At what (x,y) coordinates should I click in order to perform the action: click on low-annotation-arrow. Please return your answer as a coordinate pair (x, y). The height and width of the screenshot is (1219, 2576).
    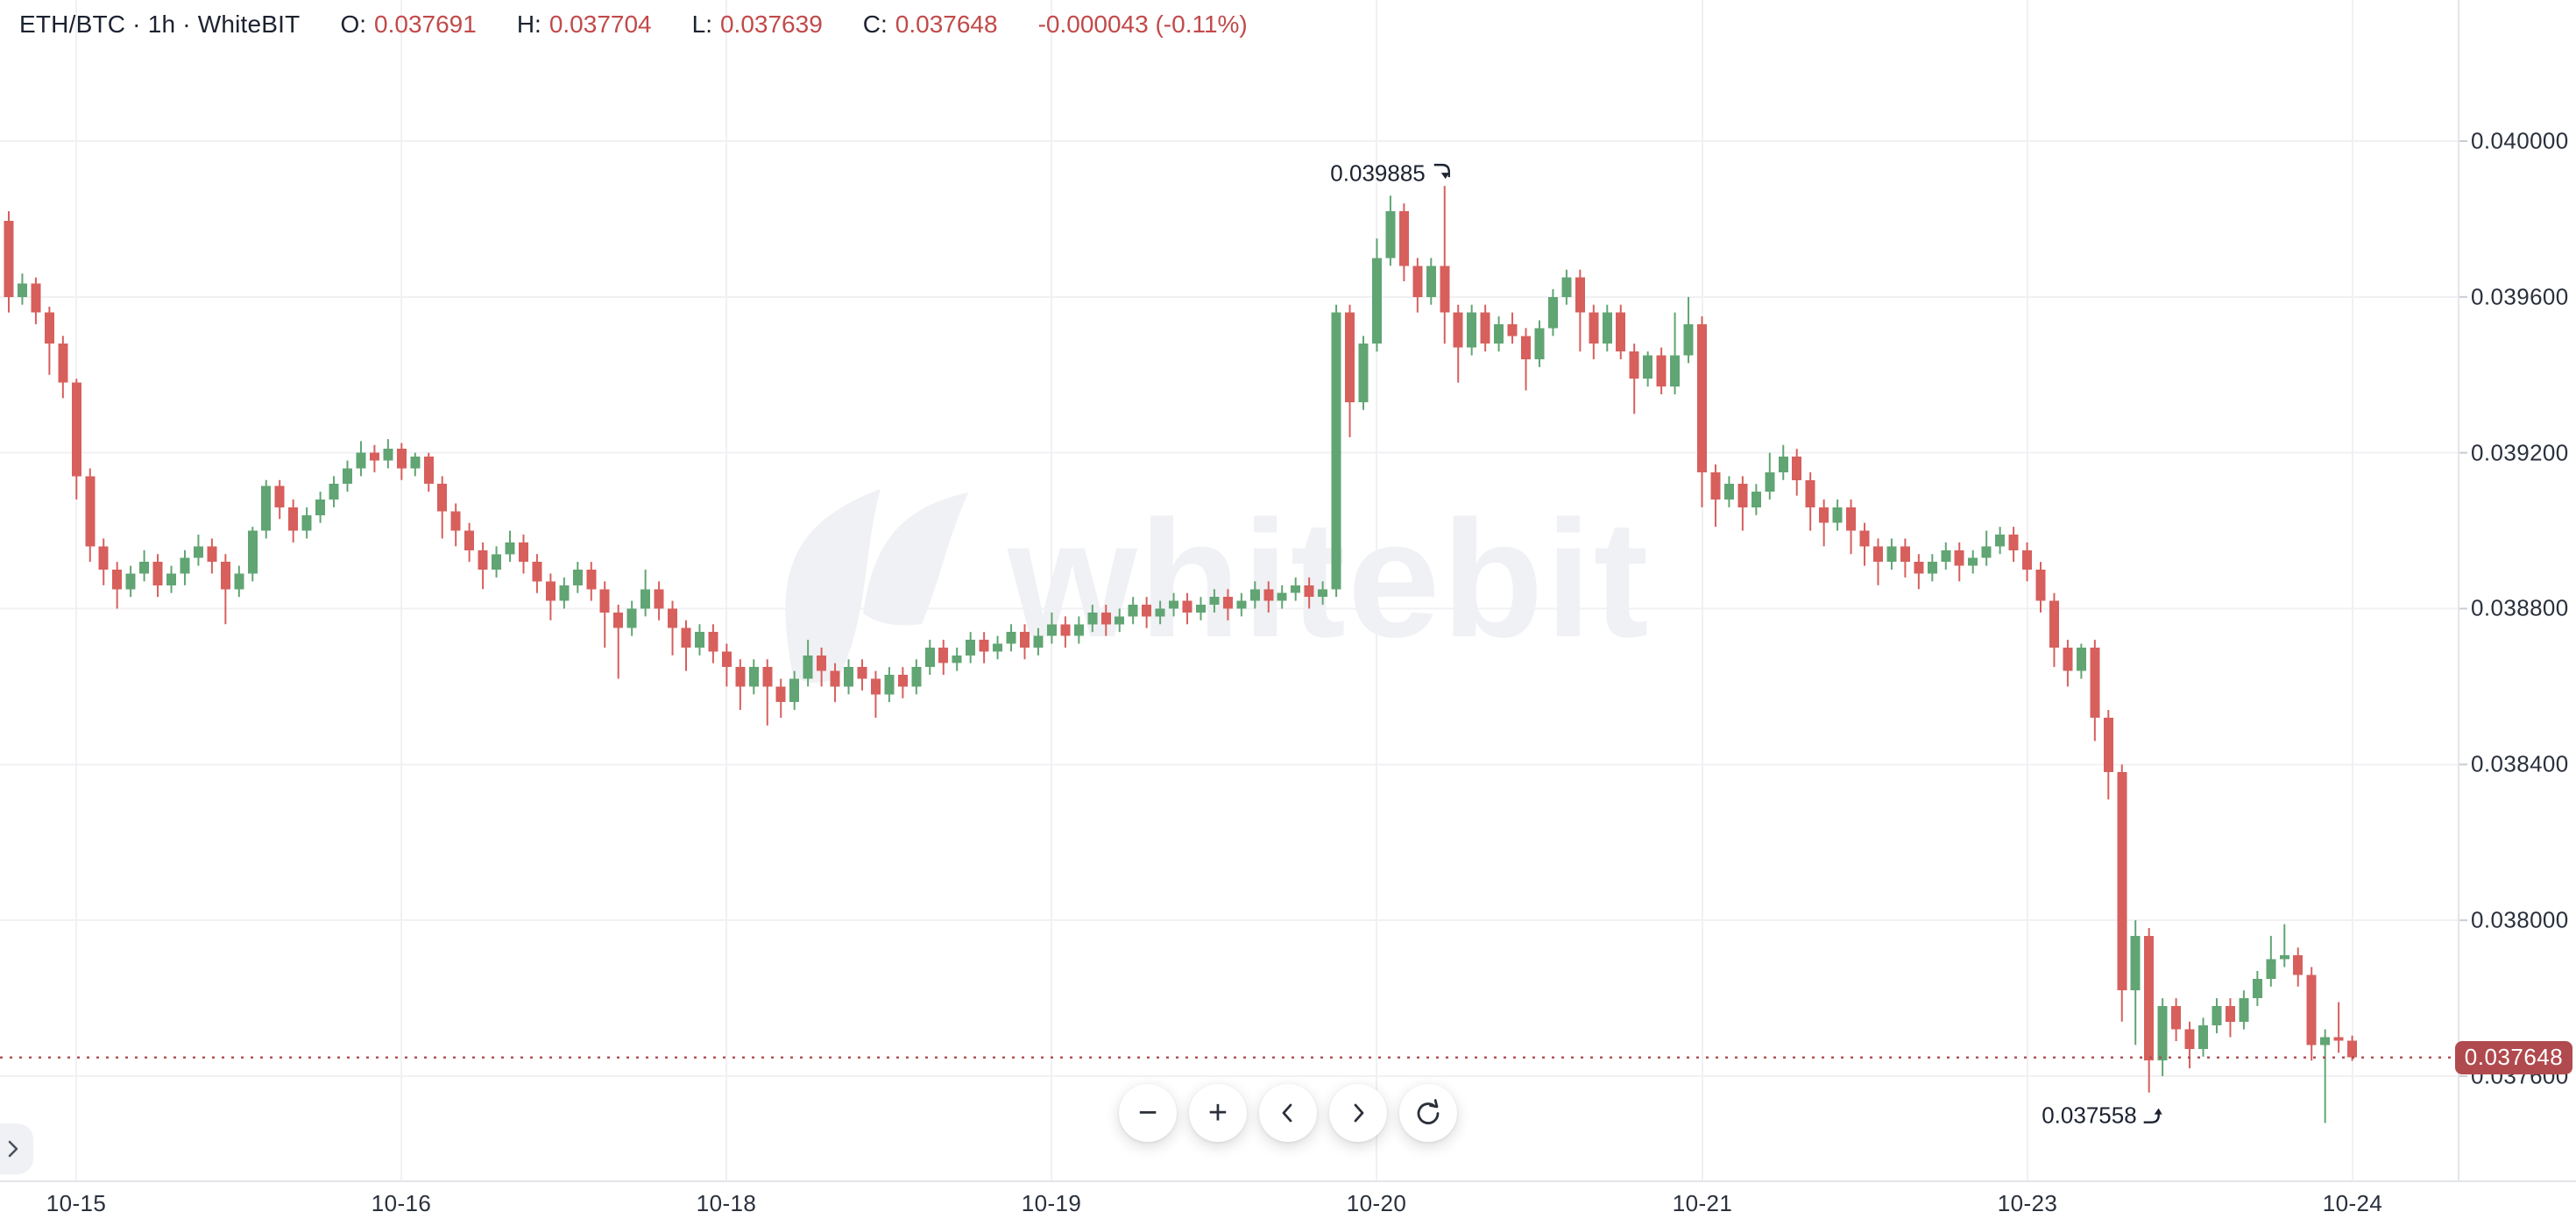
    Looking at the image, I should click on (2151, 1116).